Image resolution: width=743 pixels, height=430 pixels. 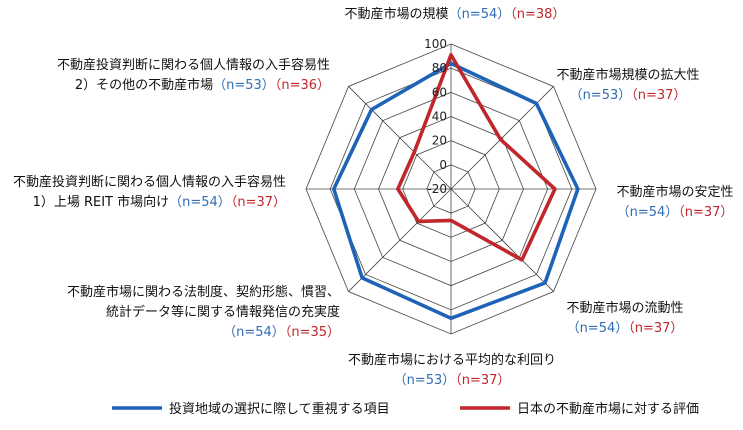 What do you see at coordinates (312, 332) in the screenshot?
I see `n-red: （n=35）` at bounding box center [312, 332].